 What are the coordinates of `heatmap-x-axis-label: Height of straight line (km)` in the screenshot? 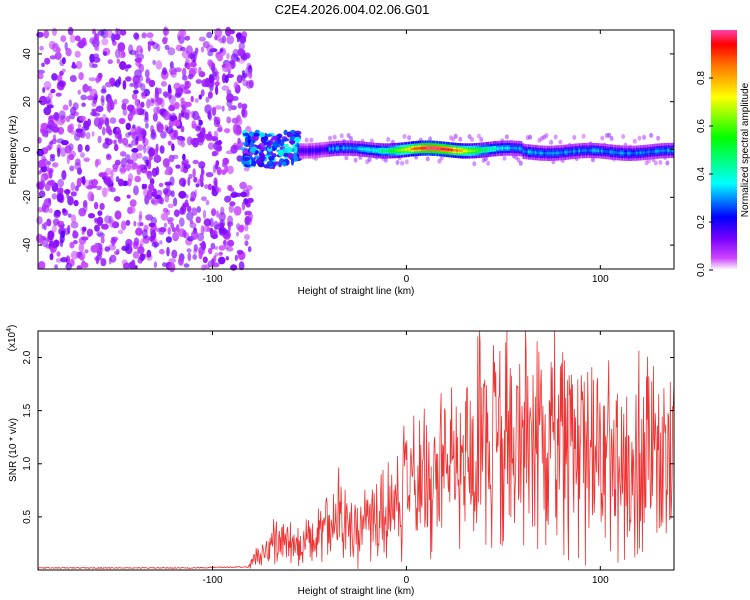 It's located at (356, 291).